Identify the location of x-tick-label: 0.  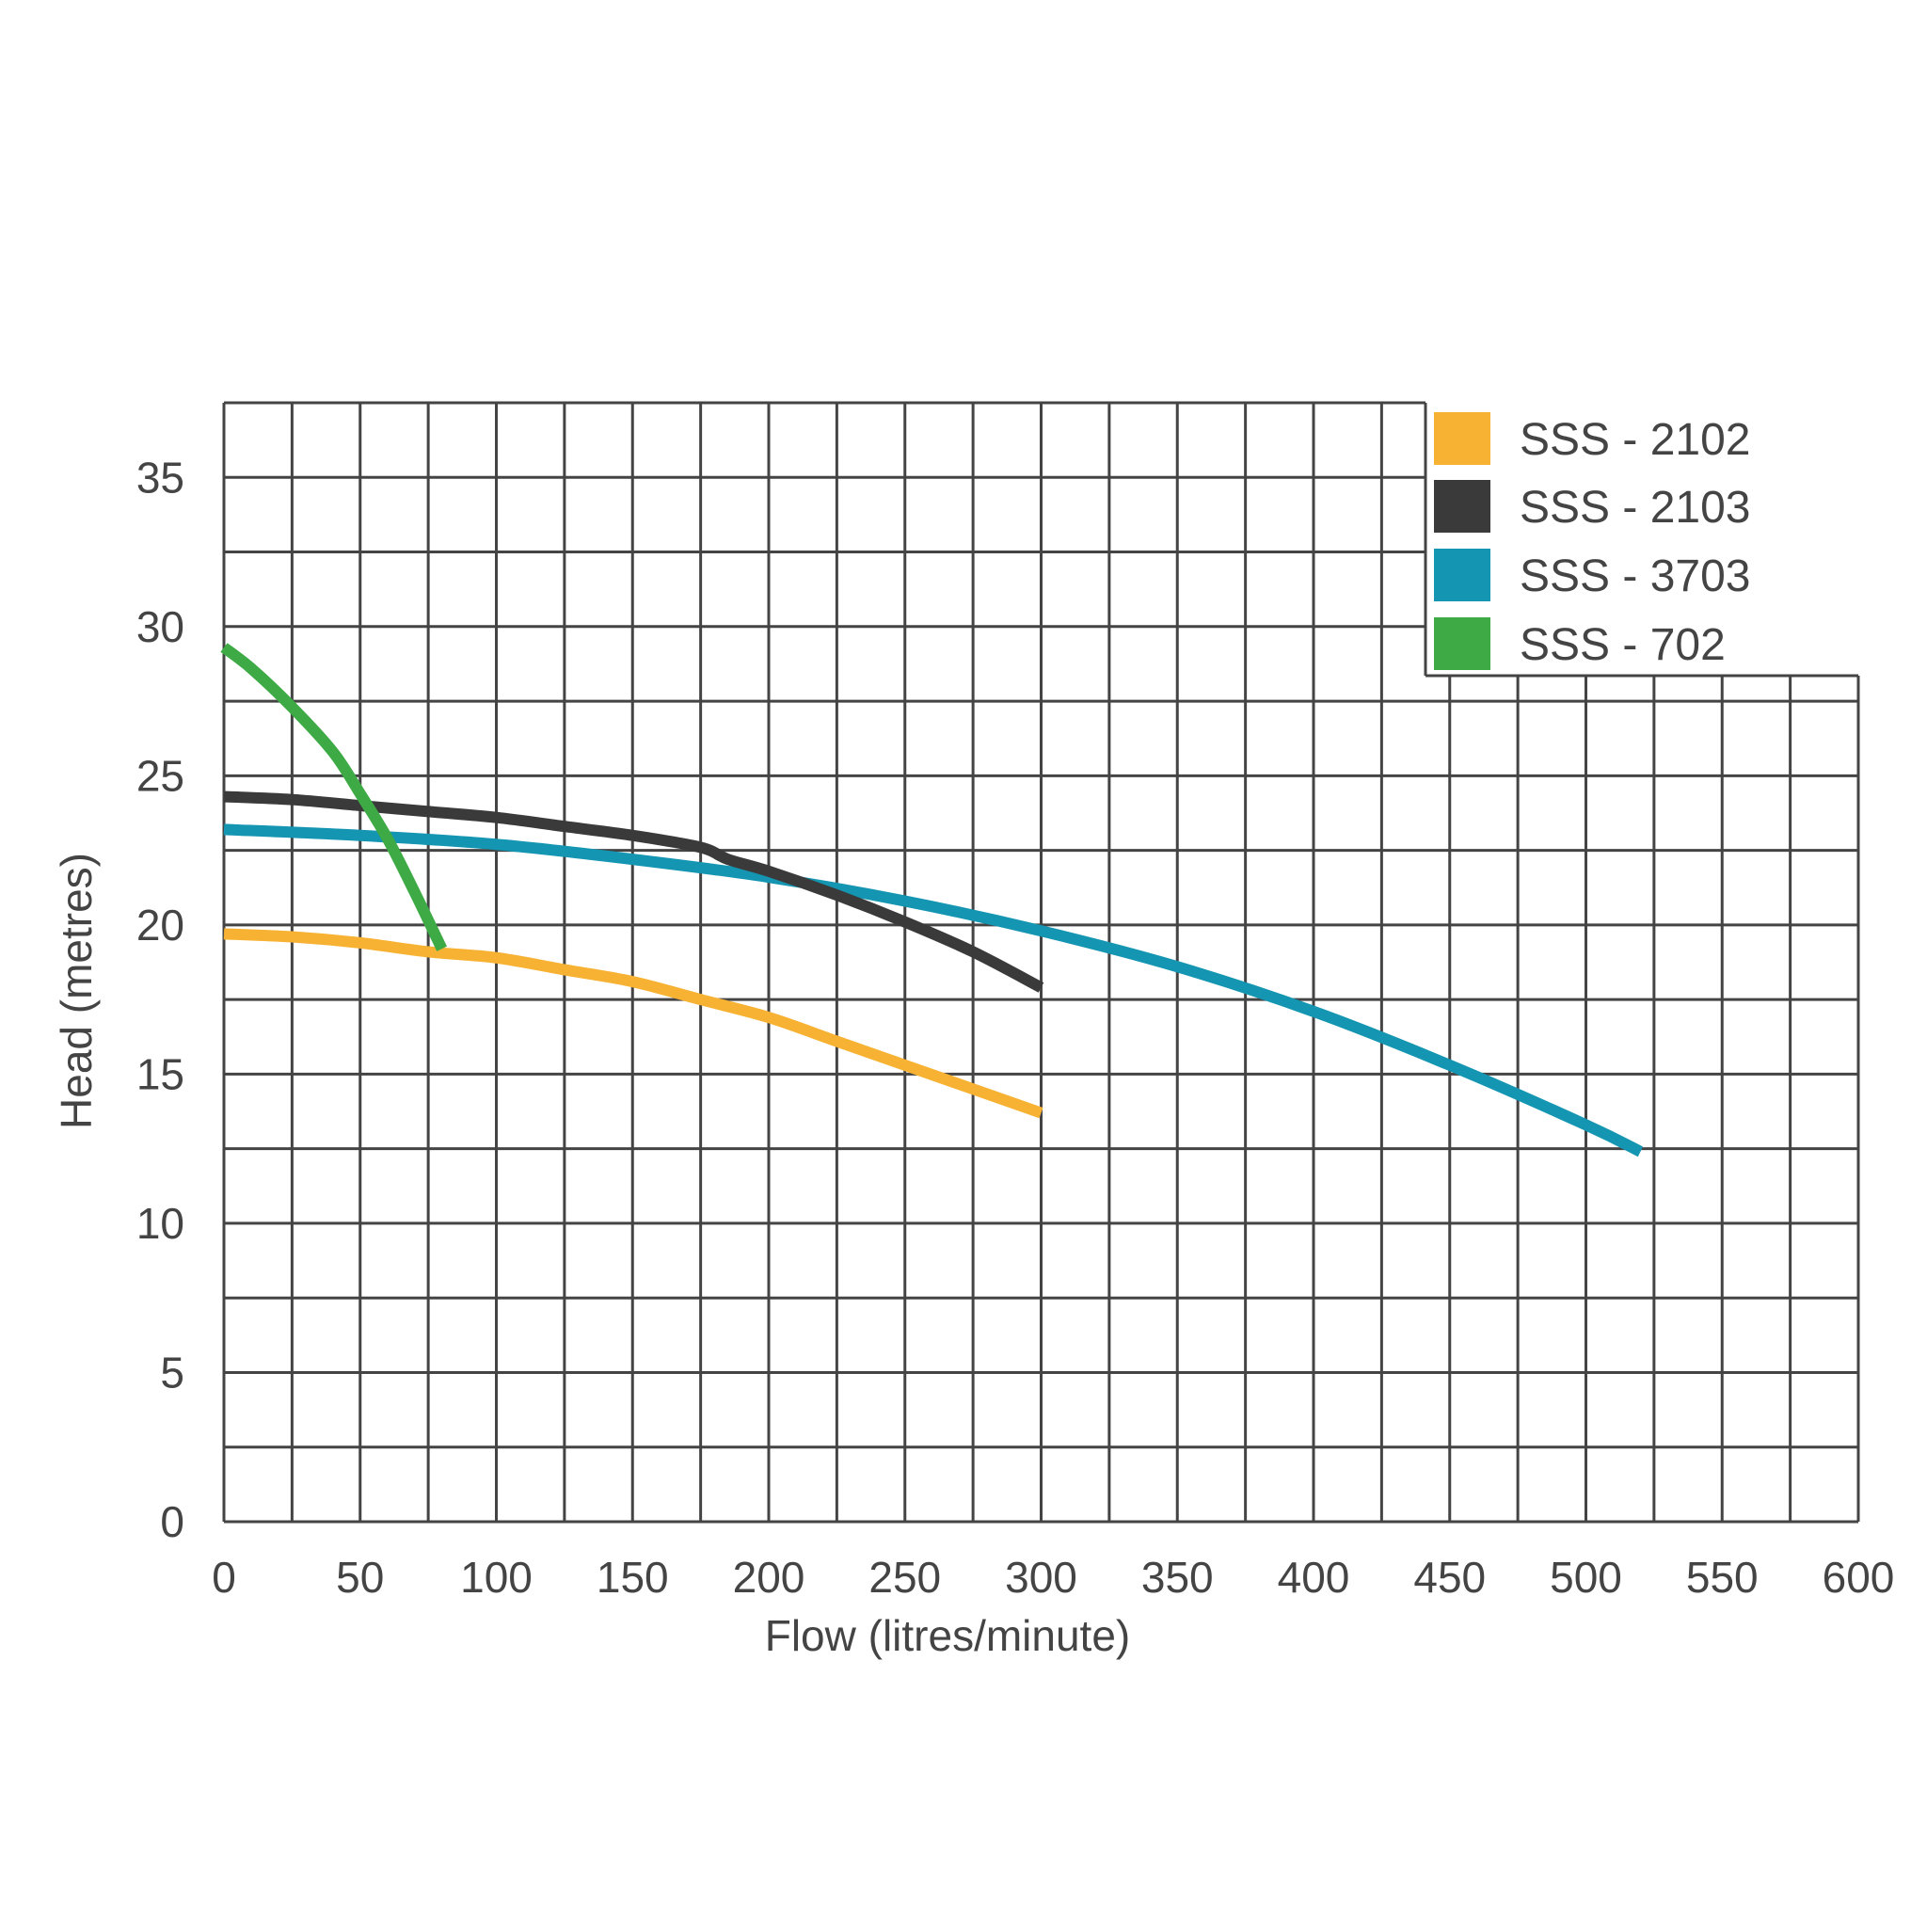
(224, 1577).